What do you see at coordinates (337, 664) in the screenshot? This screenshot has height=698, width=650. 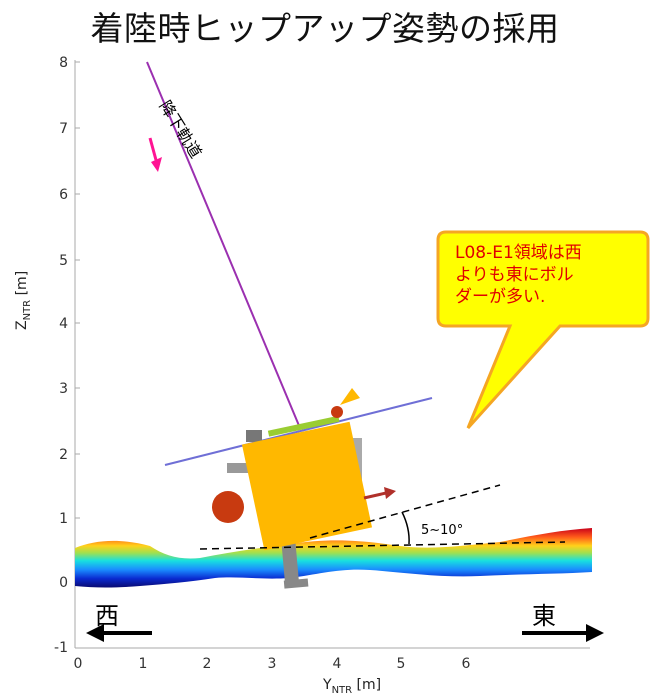 I see `x-tick-label: 4` at bounding box center [337, 664].